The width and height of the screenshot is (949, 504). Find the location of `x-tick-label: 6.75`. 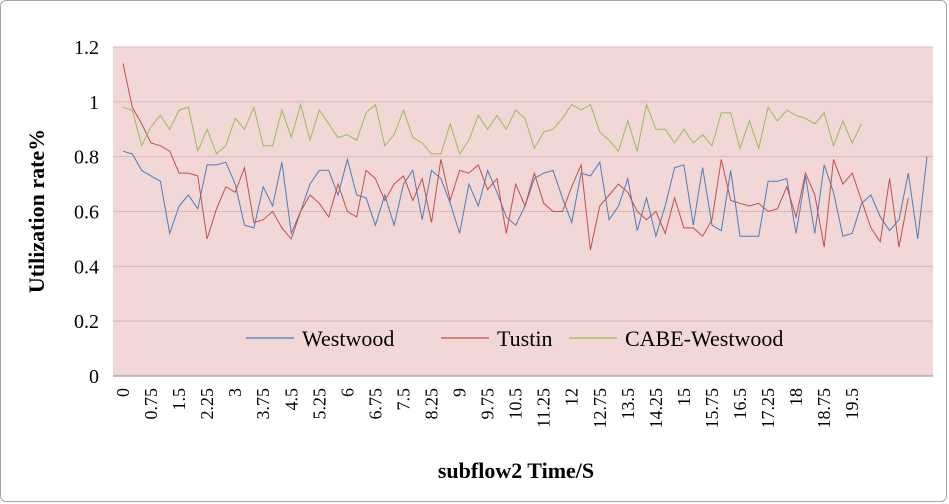

x-tick-label: 6.75 is located at coordinates (375, 404).